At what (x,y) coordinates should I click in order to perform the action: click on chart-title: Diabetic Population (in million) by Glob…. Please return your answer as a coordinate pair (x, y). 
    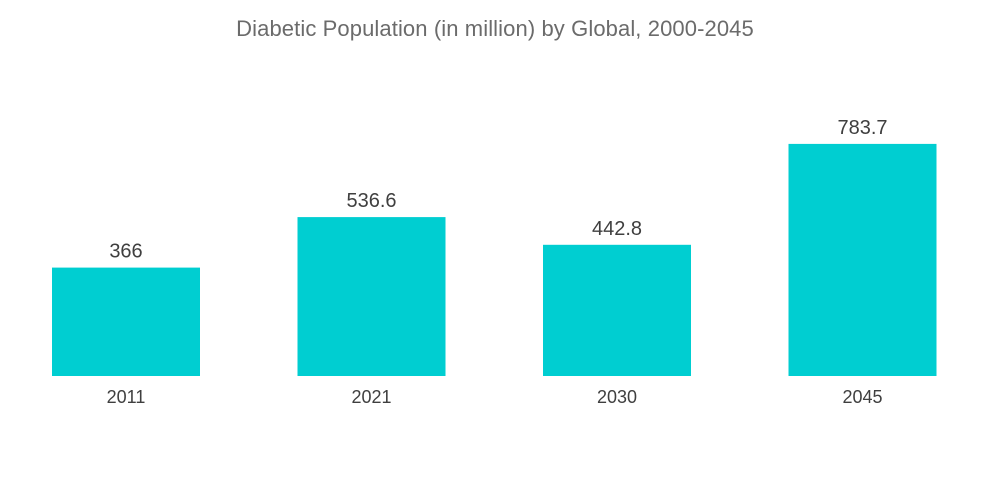
    Looking at the image, I should click on (495, 28).